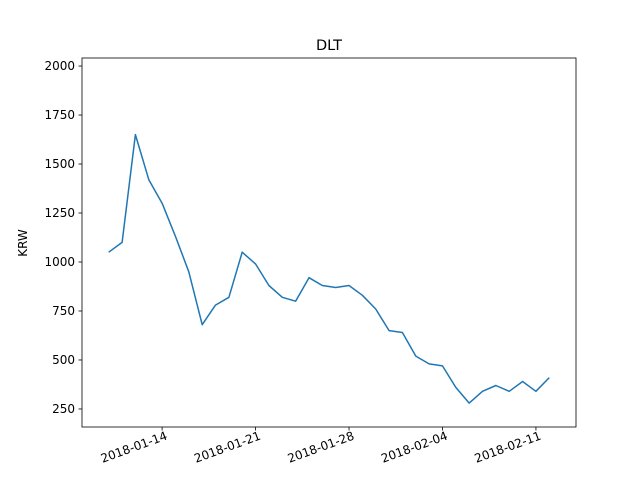 This screenshot has width=640, height=480. Describe the element at coordinates (23, 243) in the screenshot. I see `y-axis-label: KRW` at that location.